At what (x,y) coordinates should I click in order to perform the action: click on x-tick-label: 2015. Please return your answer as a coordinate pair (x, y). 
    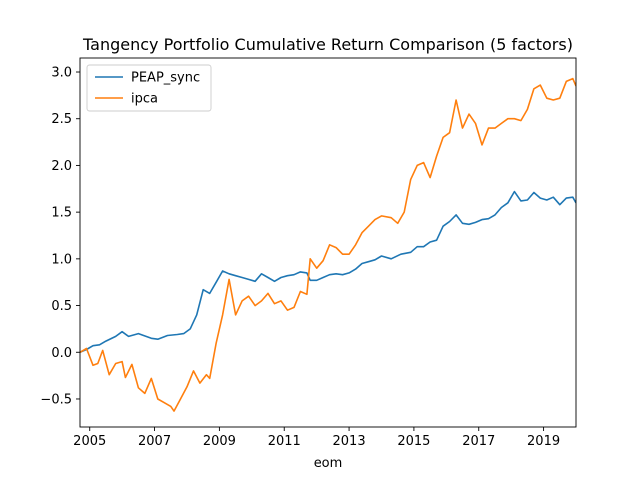
    Looking at the image, I should click on (413, 441).